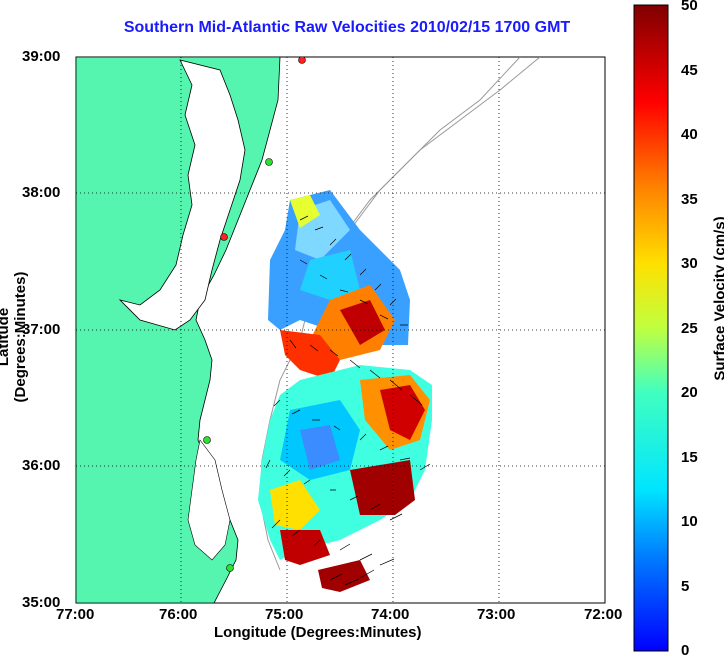  I want to click on x-tick-label: 73:00, so click(496, 614).